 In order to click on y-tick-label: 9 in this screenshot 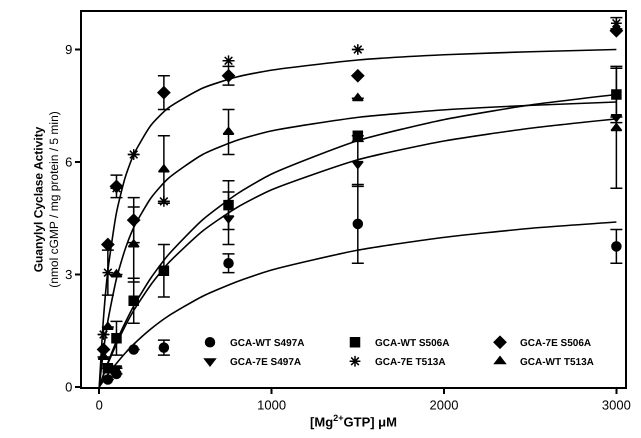, I will do `click(68, 50)`.